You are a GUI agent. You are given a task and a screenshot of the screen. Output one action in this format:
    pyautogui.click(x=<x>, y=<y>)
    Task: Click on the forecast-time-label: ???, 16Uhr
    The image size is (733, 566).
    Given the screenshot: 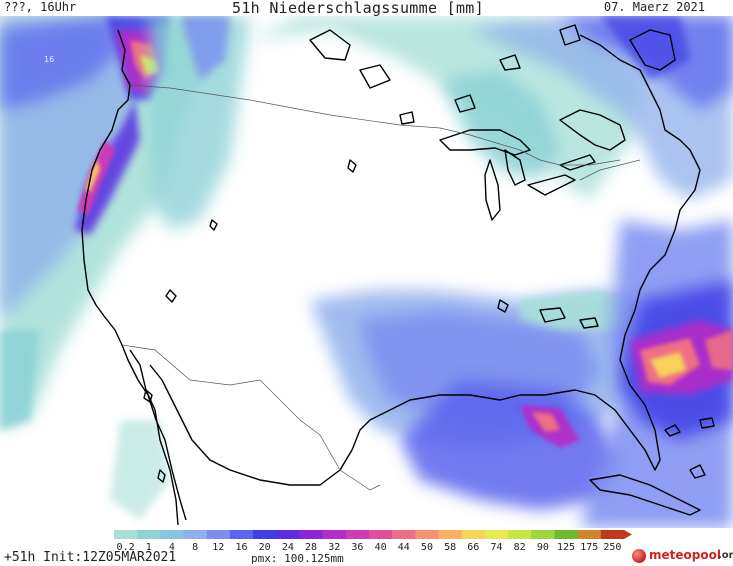 What is the action you would take?
    pyautogui.click(x=40, y=7)
    